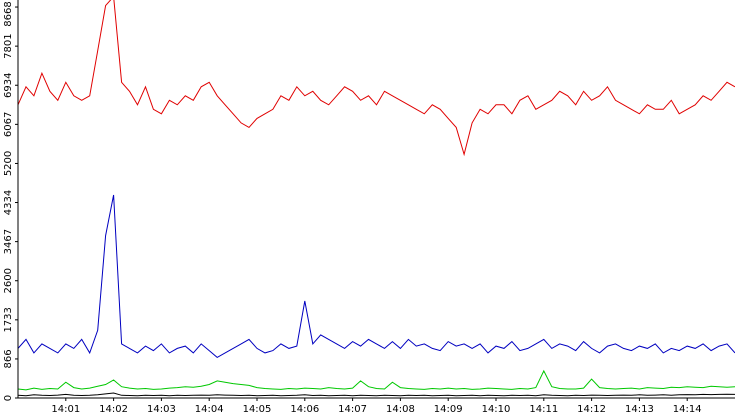 This screenshot has width=735, height=415. I want to click on x-tick-label: 14:02, so click(113, 409).